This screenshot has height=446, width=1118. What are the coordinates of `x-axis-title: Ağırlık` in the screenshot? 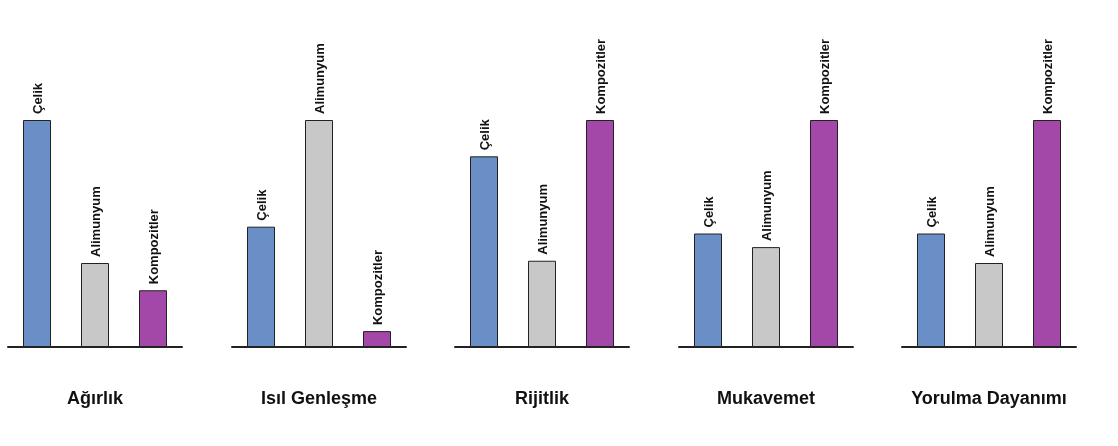 It's located at (95, 398).